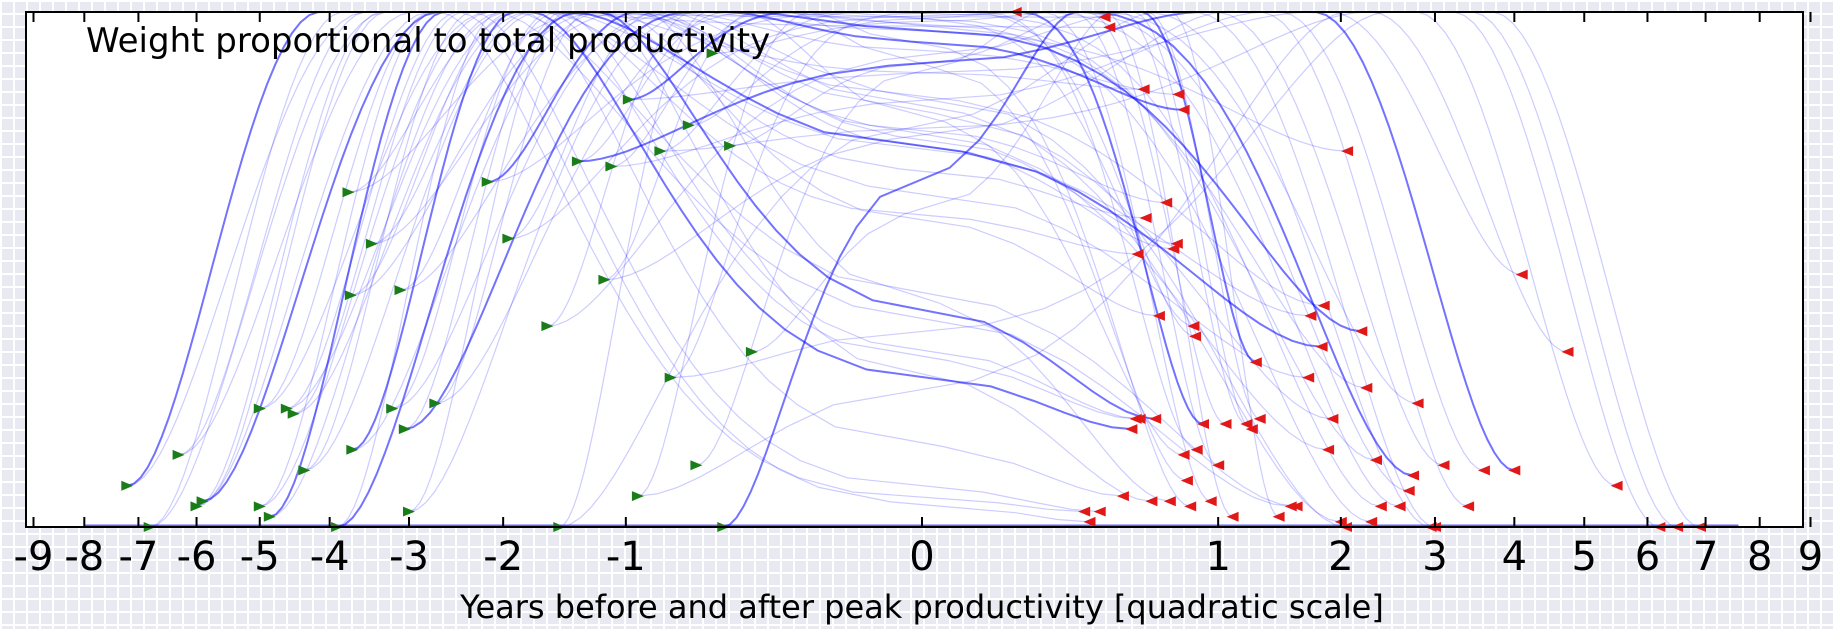 This screenshot has height=629, width=1833. I want to click on x-tick-label: 0, so click(921, 557).